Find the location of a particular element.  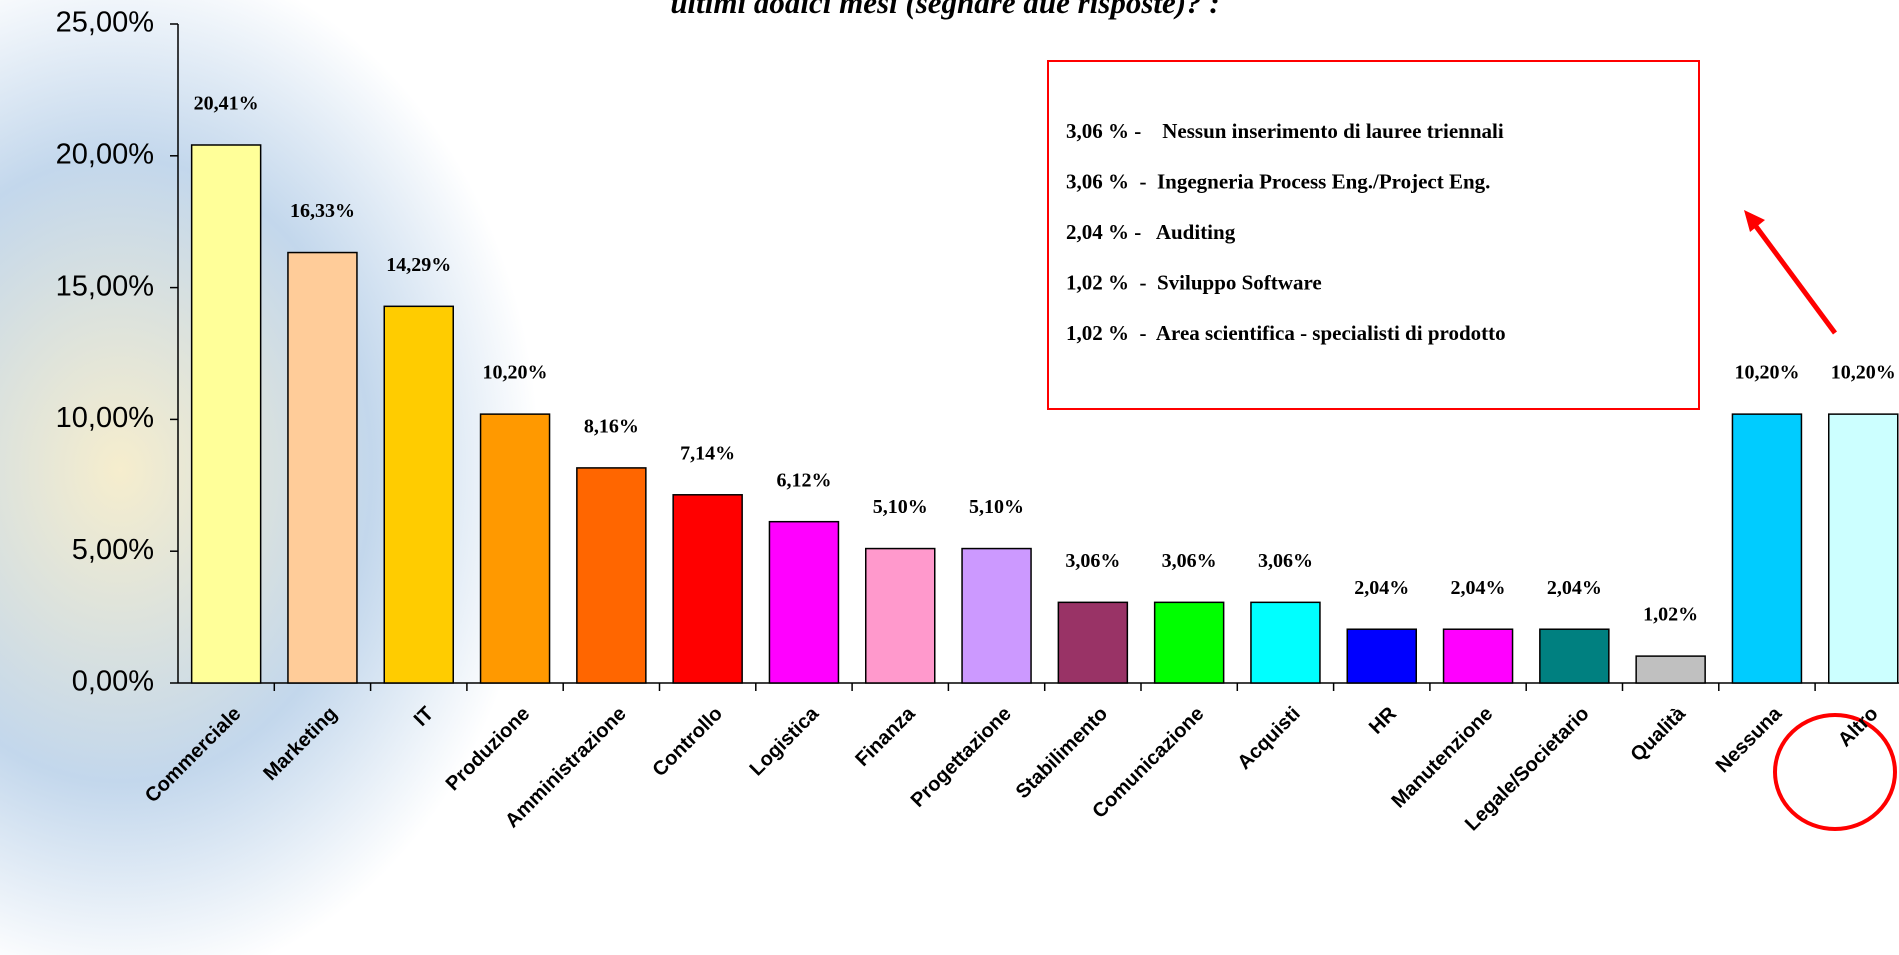

highlight-circle is located at coordinates (1835, 772).